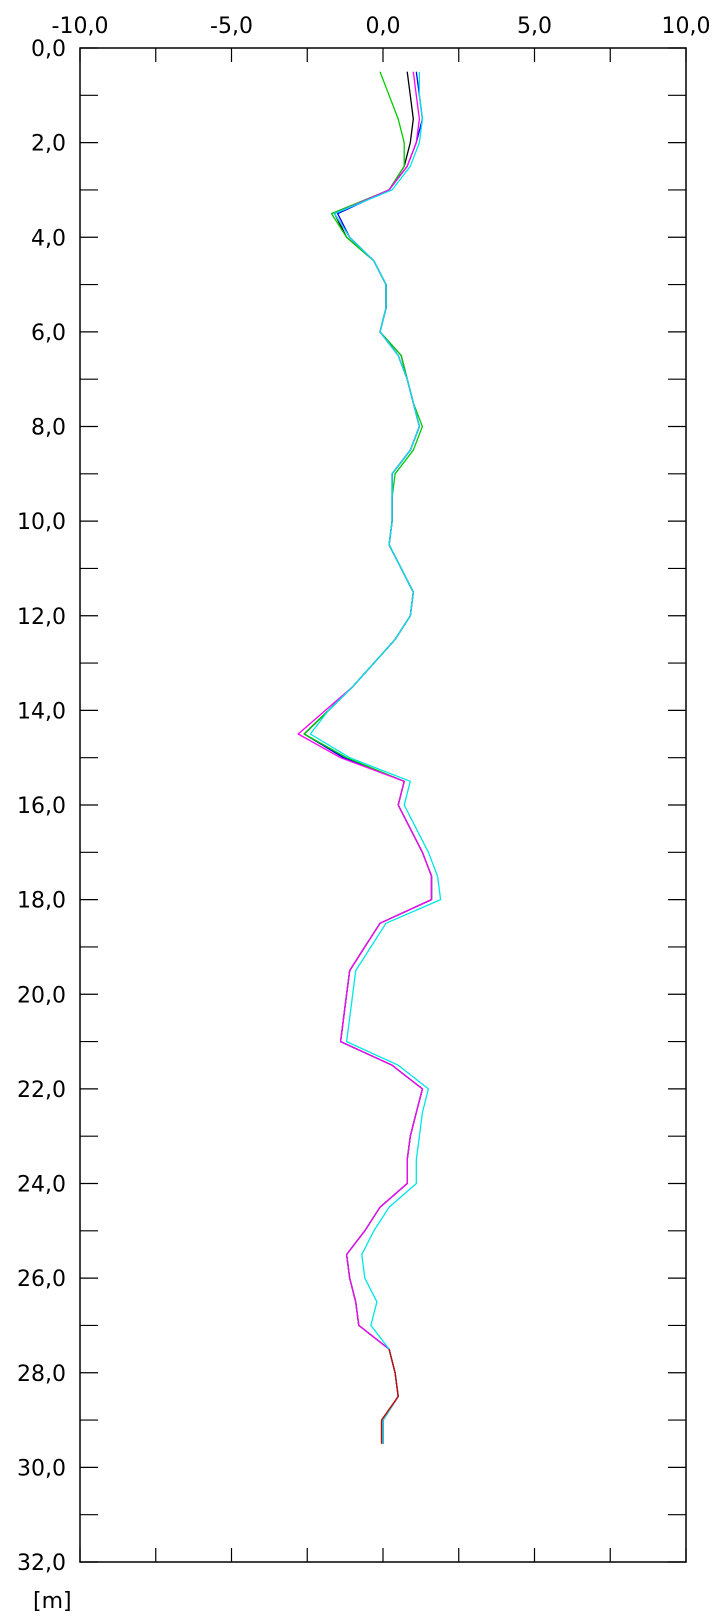 The height and width of the screenshot is (1616, 721). What do you see at coordinates (41, 806) in the screenshot?
I see `y-tick-label: 16,0` at bounding box center [41, 806].